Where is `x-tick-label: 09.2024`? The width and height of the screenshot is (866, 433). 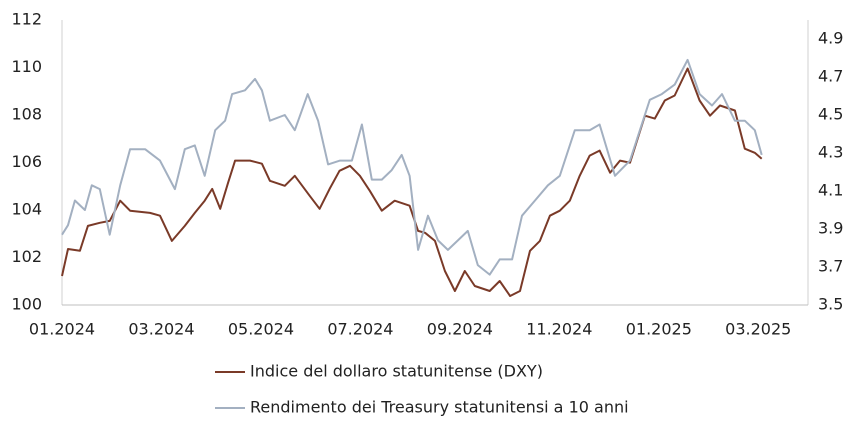
x-tick-label: 09.2024 is located at coordinates (460, 329).